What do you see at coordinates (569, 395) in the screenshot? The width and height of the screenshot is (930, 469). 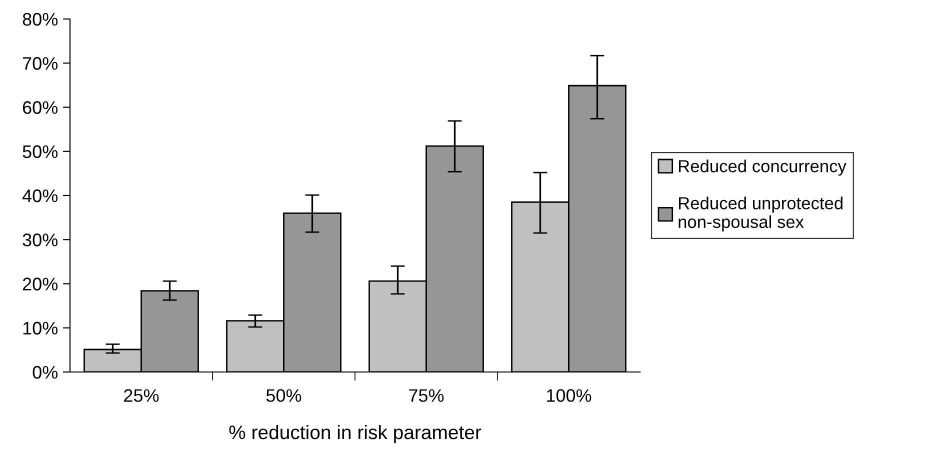 I see `x-tick-label: 100%` at bounding box center [569, 395].